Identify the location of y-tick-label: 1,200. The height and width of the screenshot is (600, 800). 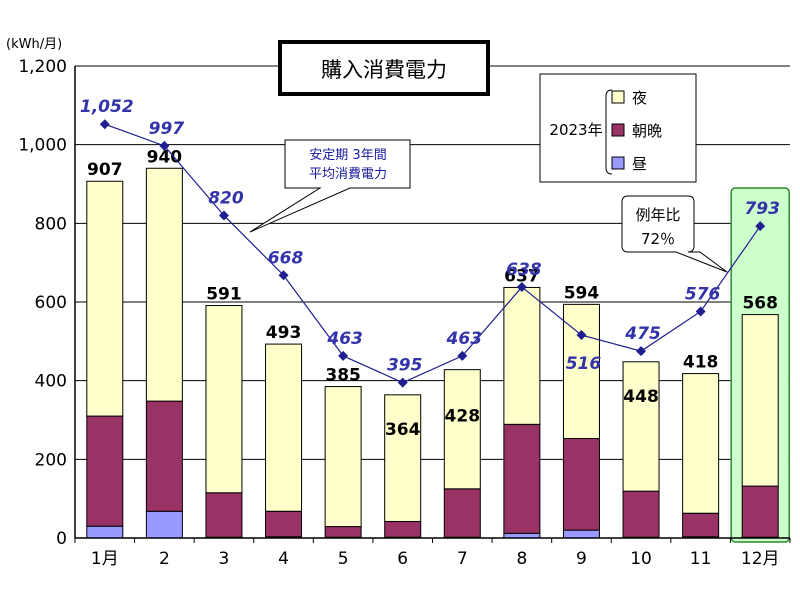
(42, 67).